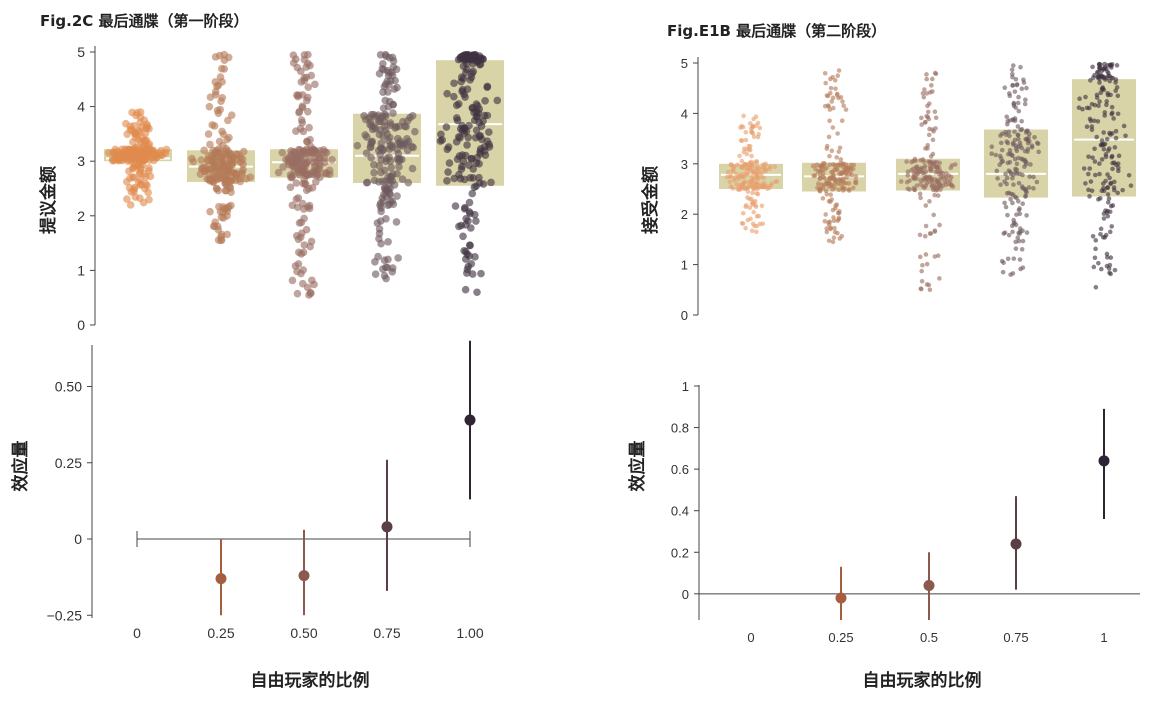 Image resolution: width=1150 pixels, height=708 pixels. I want to click on x-tick-label: 0.50, so click(303, 633).